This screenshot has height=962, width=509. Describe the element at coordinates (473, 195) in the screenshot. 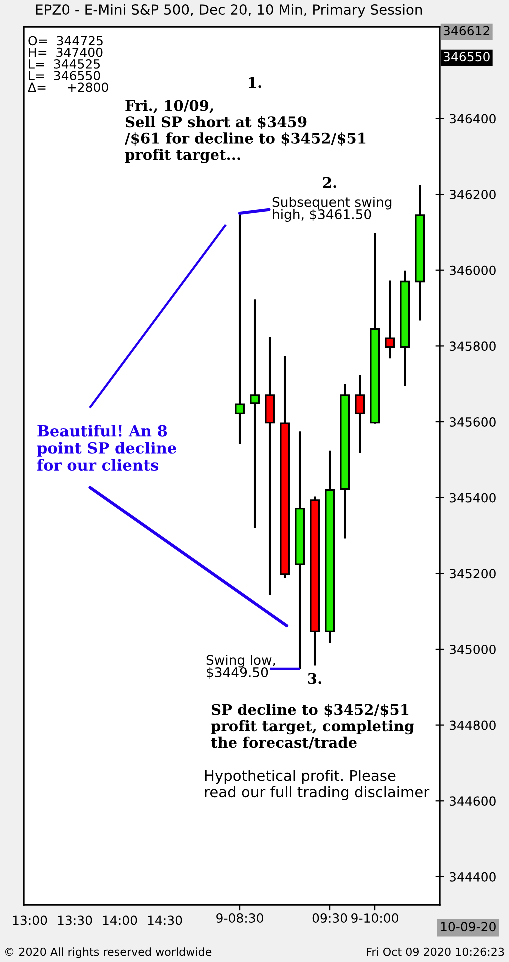

I see `y-tick-label: 346200` at that location.